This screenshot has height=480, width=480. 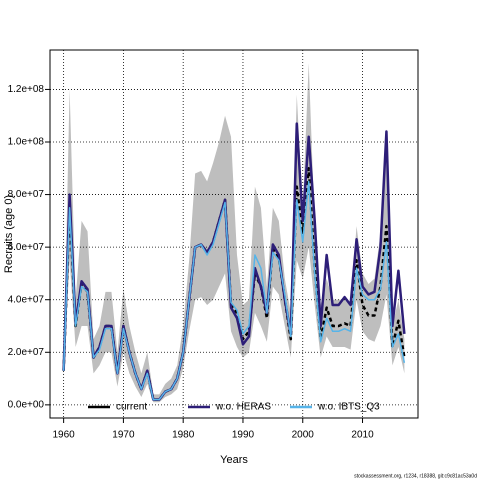 I want to click on y-axis-label: Recruits (age 0), so click(x=9, y=234).